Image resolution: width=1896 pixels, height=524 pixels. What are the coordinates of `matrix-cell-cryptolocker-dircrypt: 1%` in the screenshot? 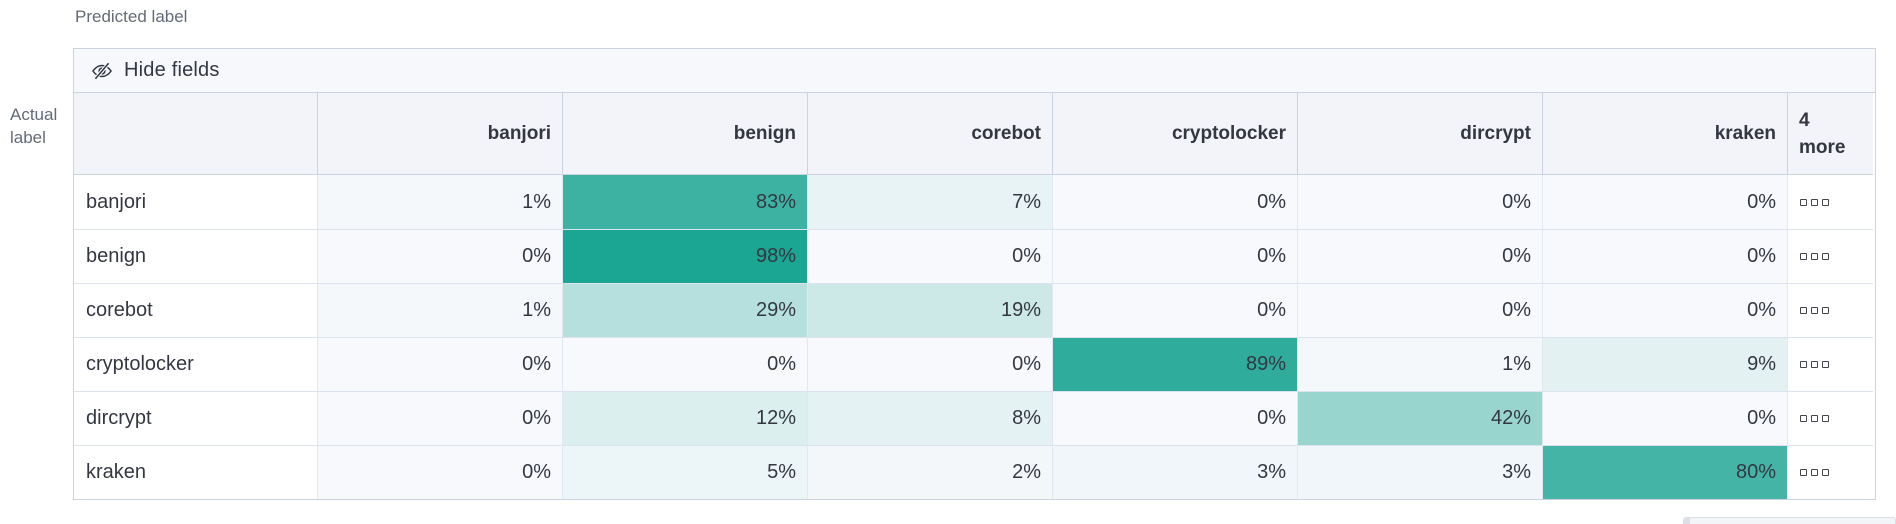 It's located at (1419, 364).